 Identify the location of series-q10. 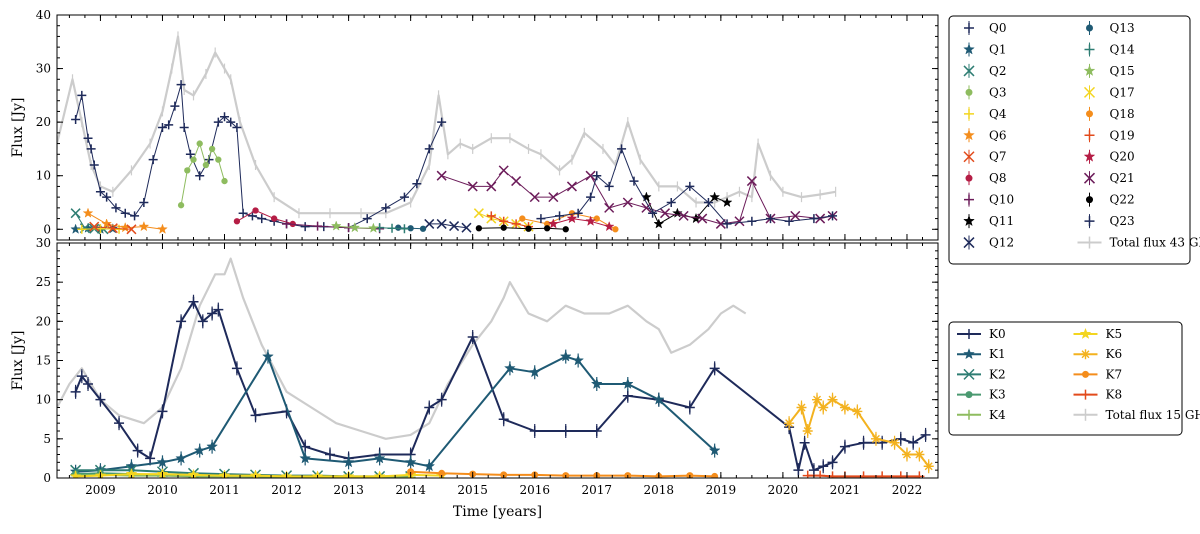
(333, 226).